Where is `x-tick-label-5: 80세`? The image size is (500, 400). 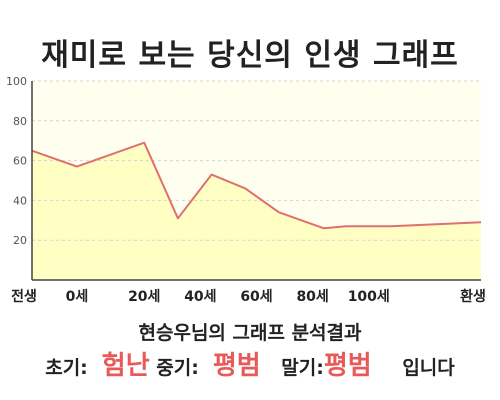 x-tick-label-5: 80세 is located at coordinates (312, 297).